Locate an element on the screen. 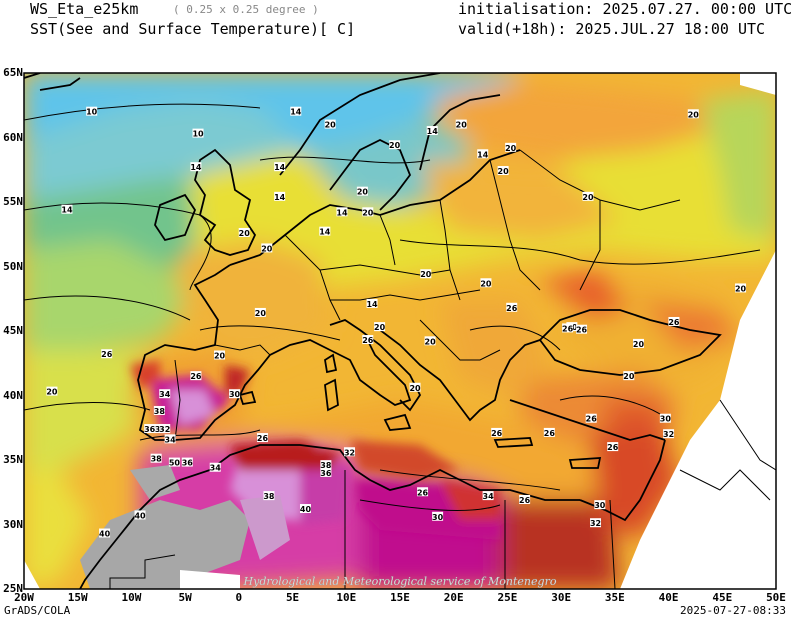  lon-label: 20W is located at coordinates (24, 597).